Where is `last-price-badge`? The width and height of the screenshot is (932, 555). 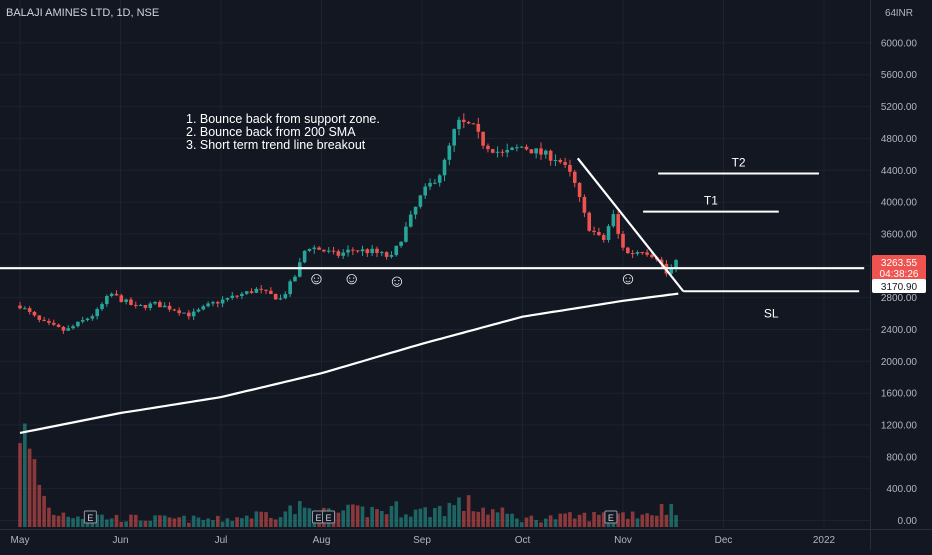 last-price-badge is located at coordinates (899, 268).